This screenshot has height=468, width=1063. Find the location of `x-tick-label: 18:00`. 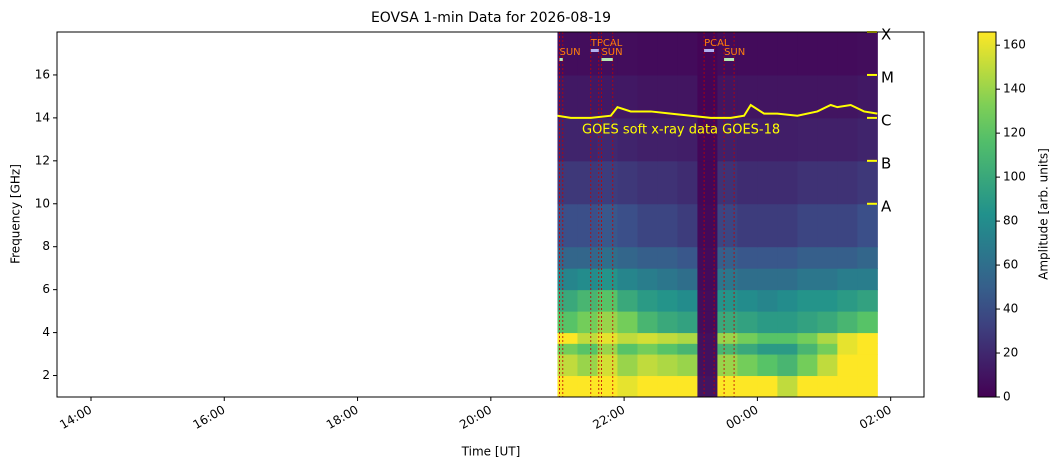

x-tick-label: 18:00 is located at coordinates (342, 417).